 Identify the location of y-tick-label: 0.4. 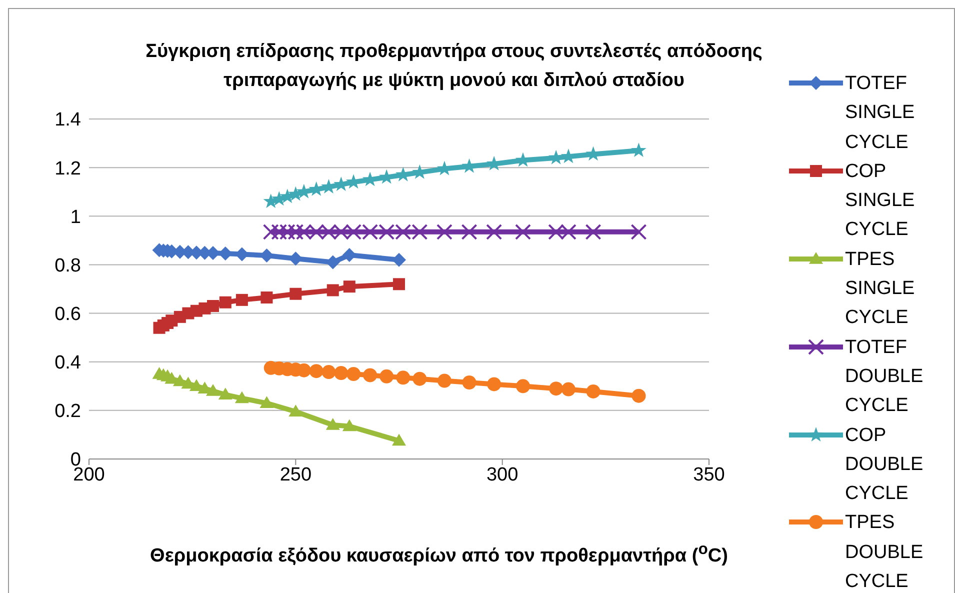
(68, 363).